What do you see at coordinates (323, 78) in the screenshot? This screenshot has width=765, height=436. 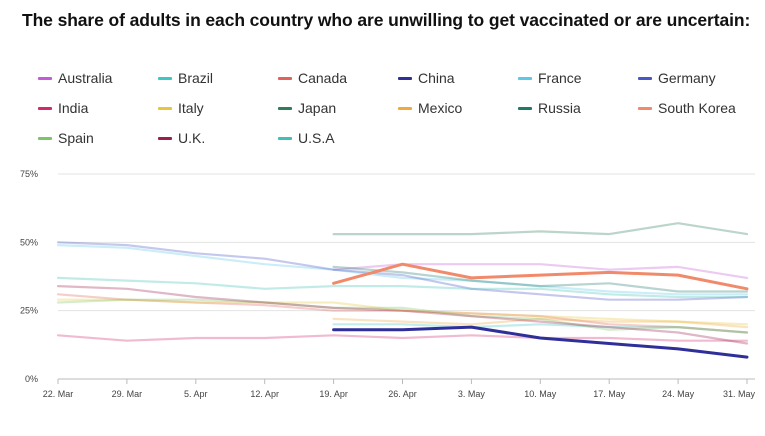 I see `legend-label: Canada` at bounding box center [323, 78].